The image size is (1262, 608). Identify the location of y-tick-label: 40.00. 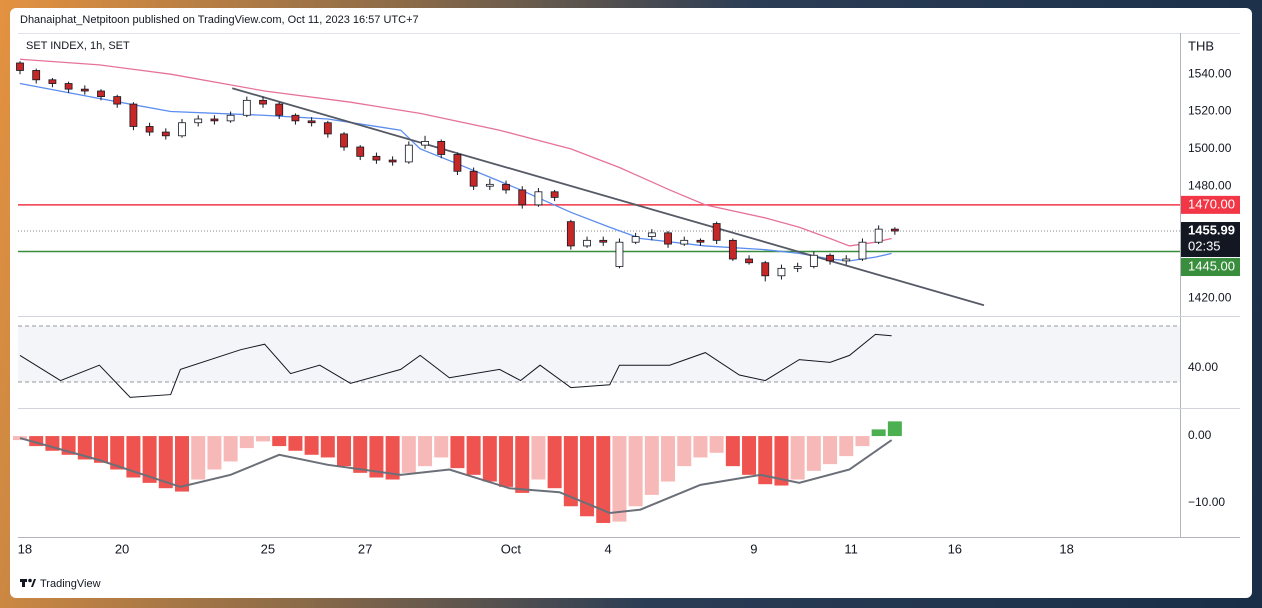
(1203, 367).